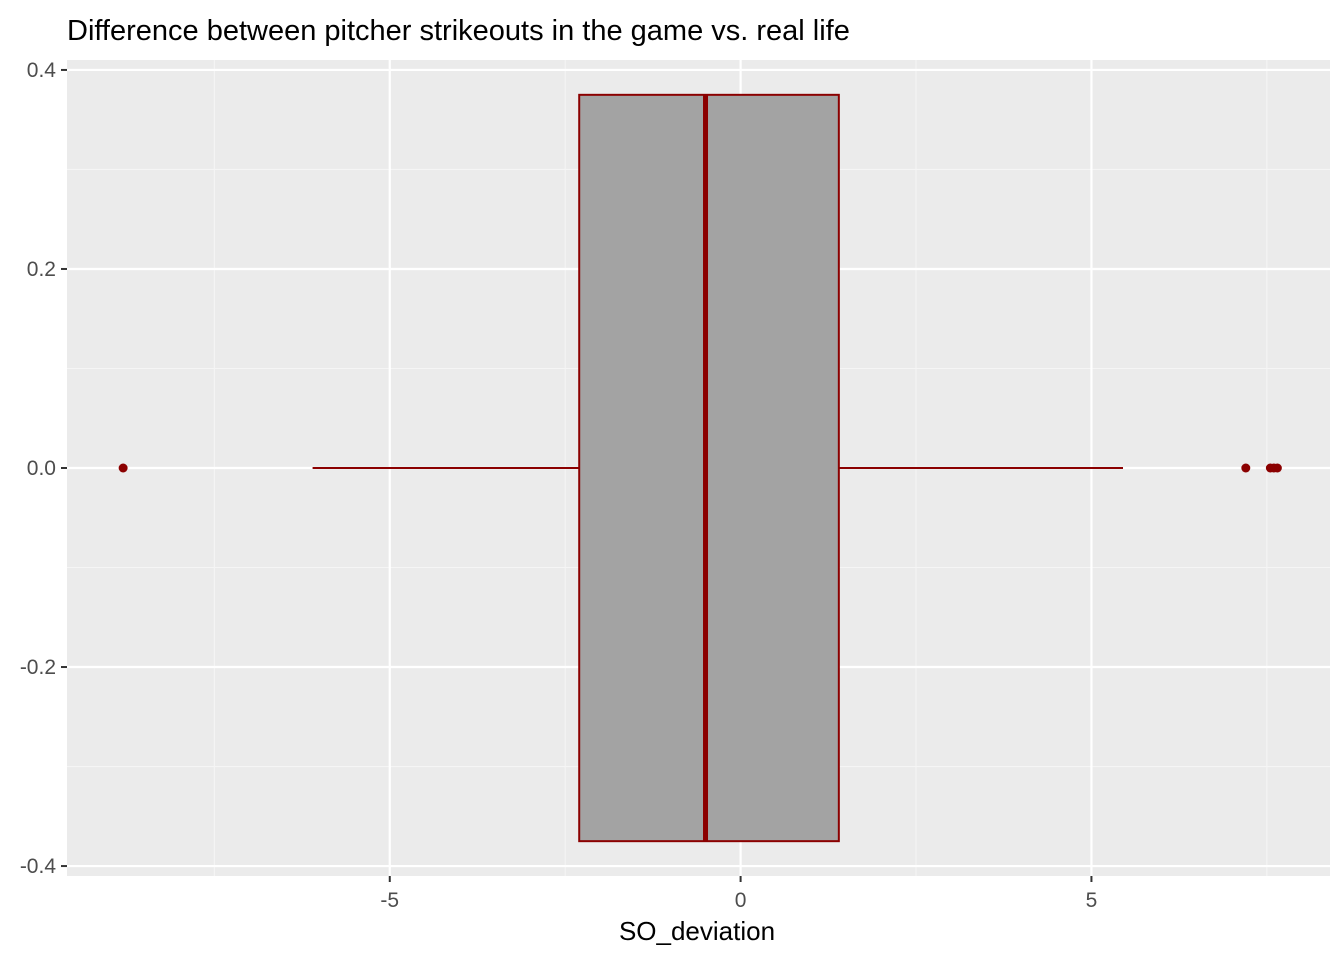 Image resolution: width=1344 pixels, height=965 pixels. I want to click on y-tick-label: 0.4, so click(42, 70).